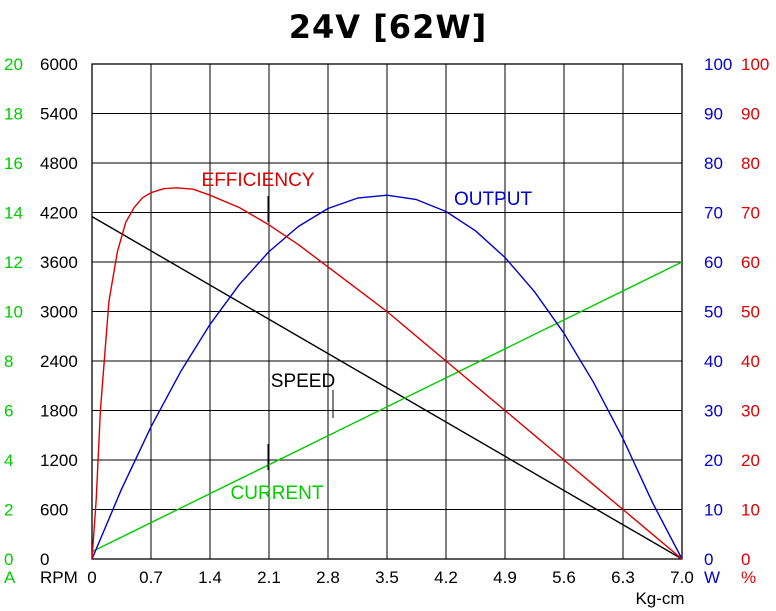 Image resolution: width=776 pixels, height=611 pixels. What do you see at coordinates (390, 588) in the screenshot?
I see `x-axis-ticks: 0 0.7 1.4 2.1 2.8 3.5 4.2 4.9 5.6 6.3 7.0 Kg-cm` at bounding box center [390, 588].